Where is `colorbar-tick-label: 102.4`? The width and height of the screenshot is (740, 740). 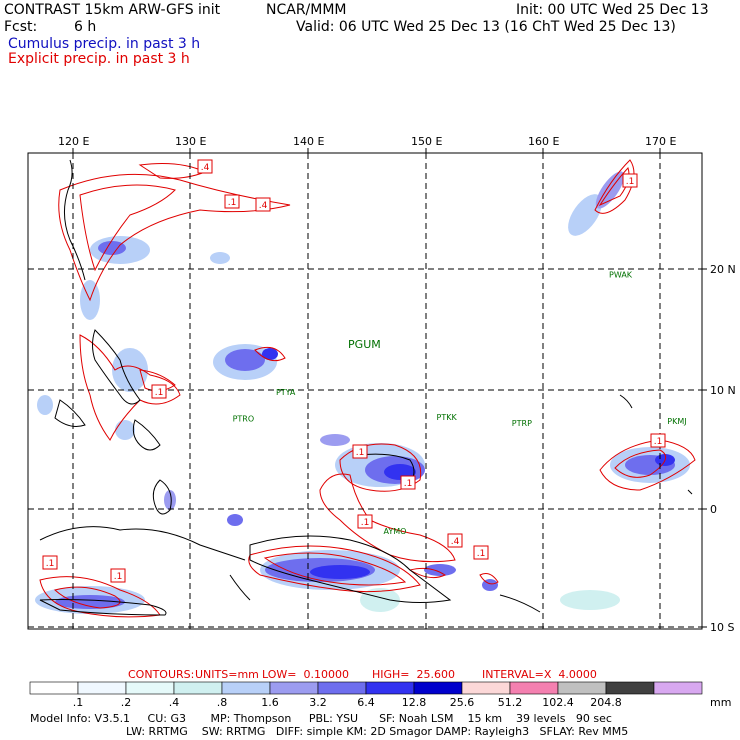 colorbar-tick-label: 102.4 is located at coordinates (558, 702).